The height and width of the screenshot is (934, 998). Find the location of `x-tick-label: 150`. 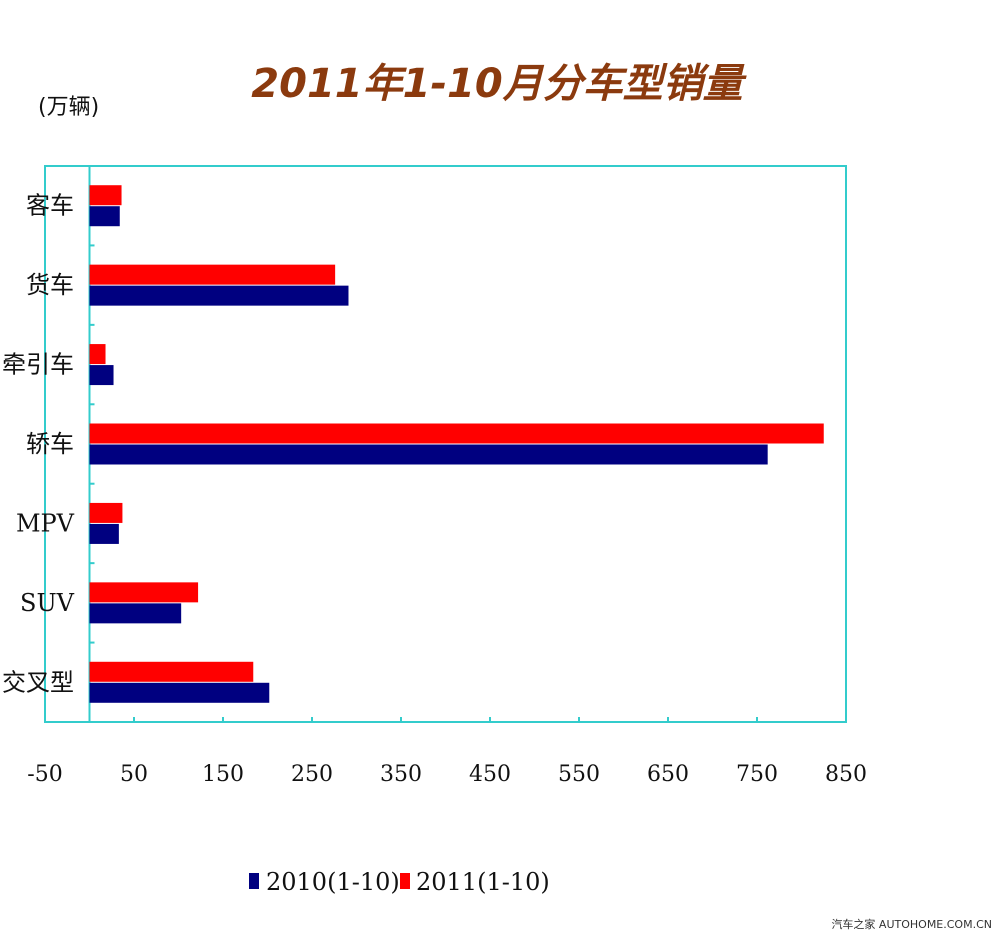

x-tick-label: 150 is located at coordinates (223, 774).